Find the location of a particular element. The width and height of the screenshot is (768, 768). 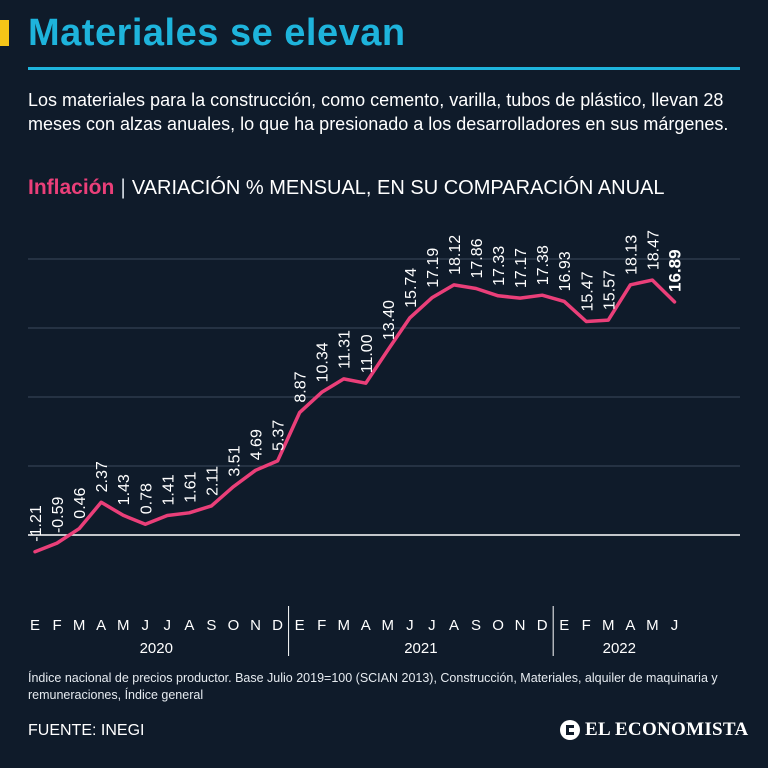

data-label: 4.69 is located at coordinates (256, 444).